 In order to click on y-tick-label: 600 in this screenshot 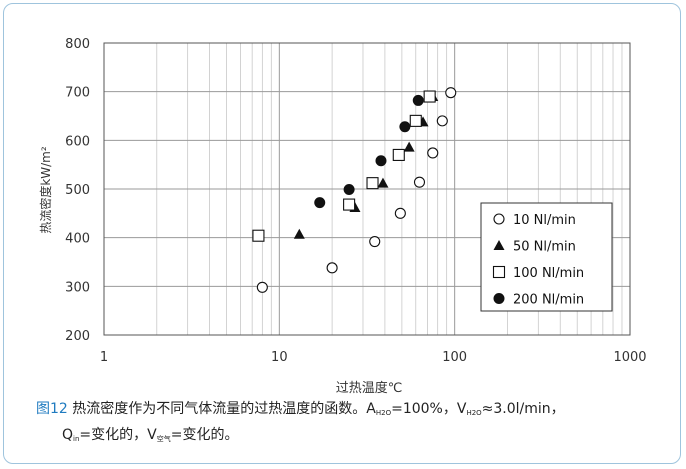, I will do `click(77, 141)`.